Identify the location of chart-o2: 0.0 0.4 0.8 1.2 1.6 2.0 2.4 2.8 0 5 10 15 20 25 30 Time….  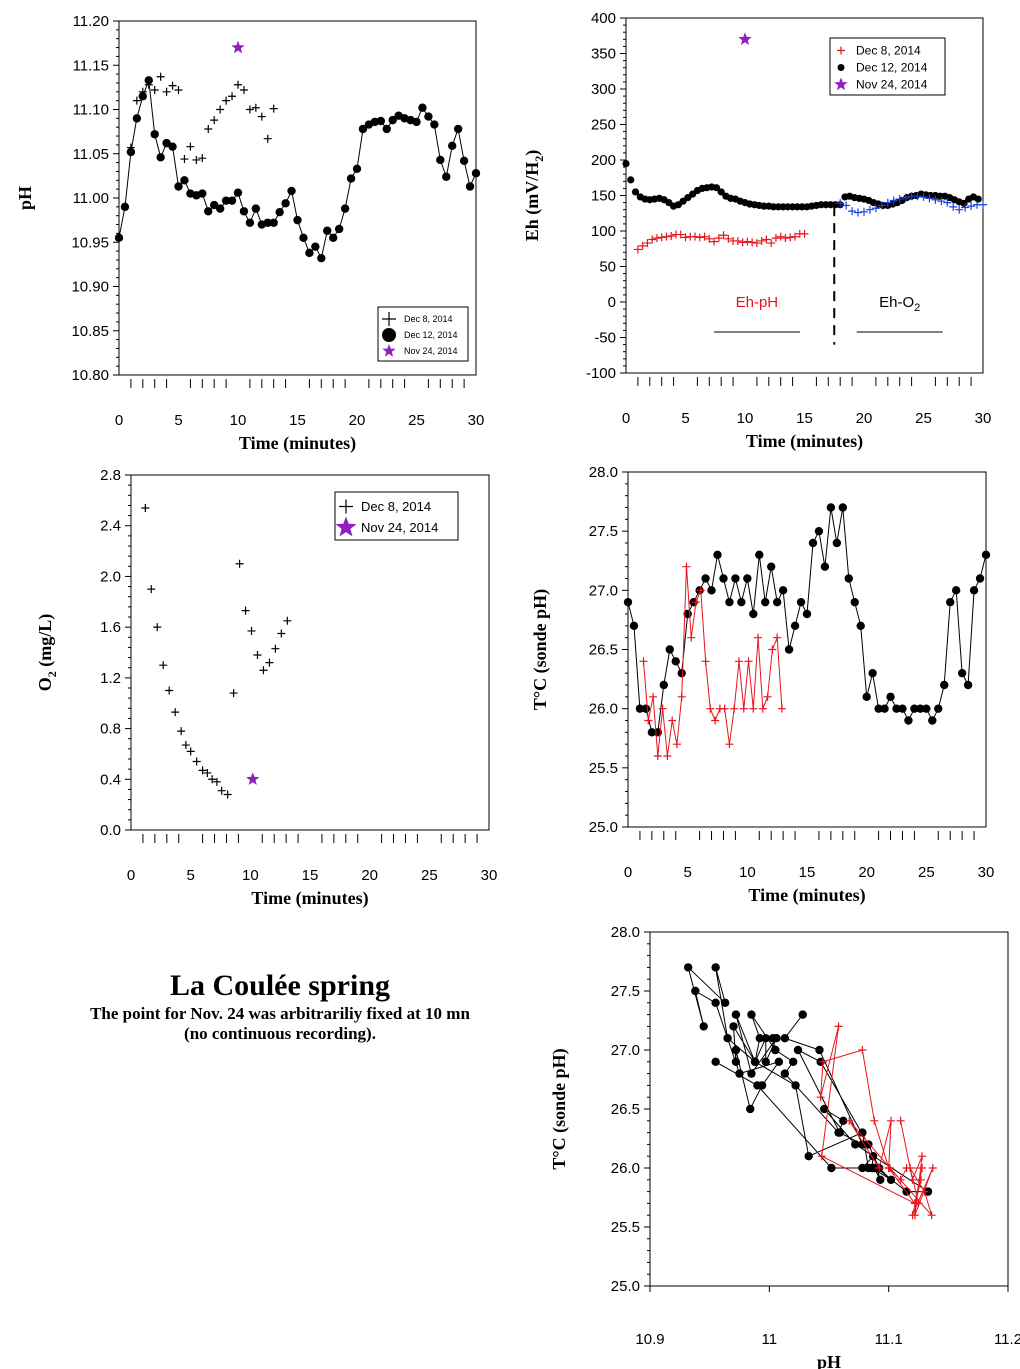
(266, 688).